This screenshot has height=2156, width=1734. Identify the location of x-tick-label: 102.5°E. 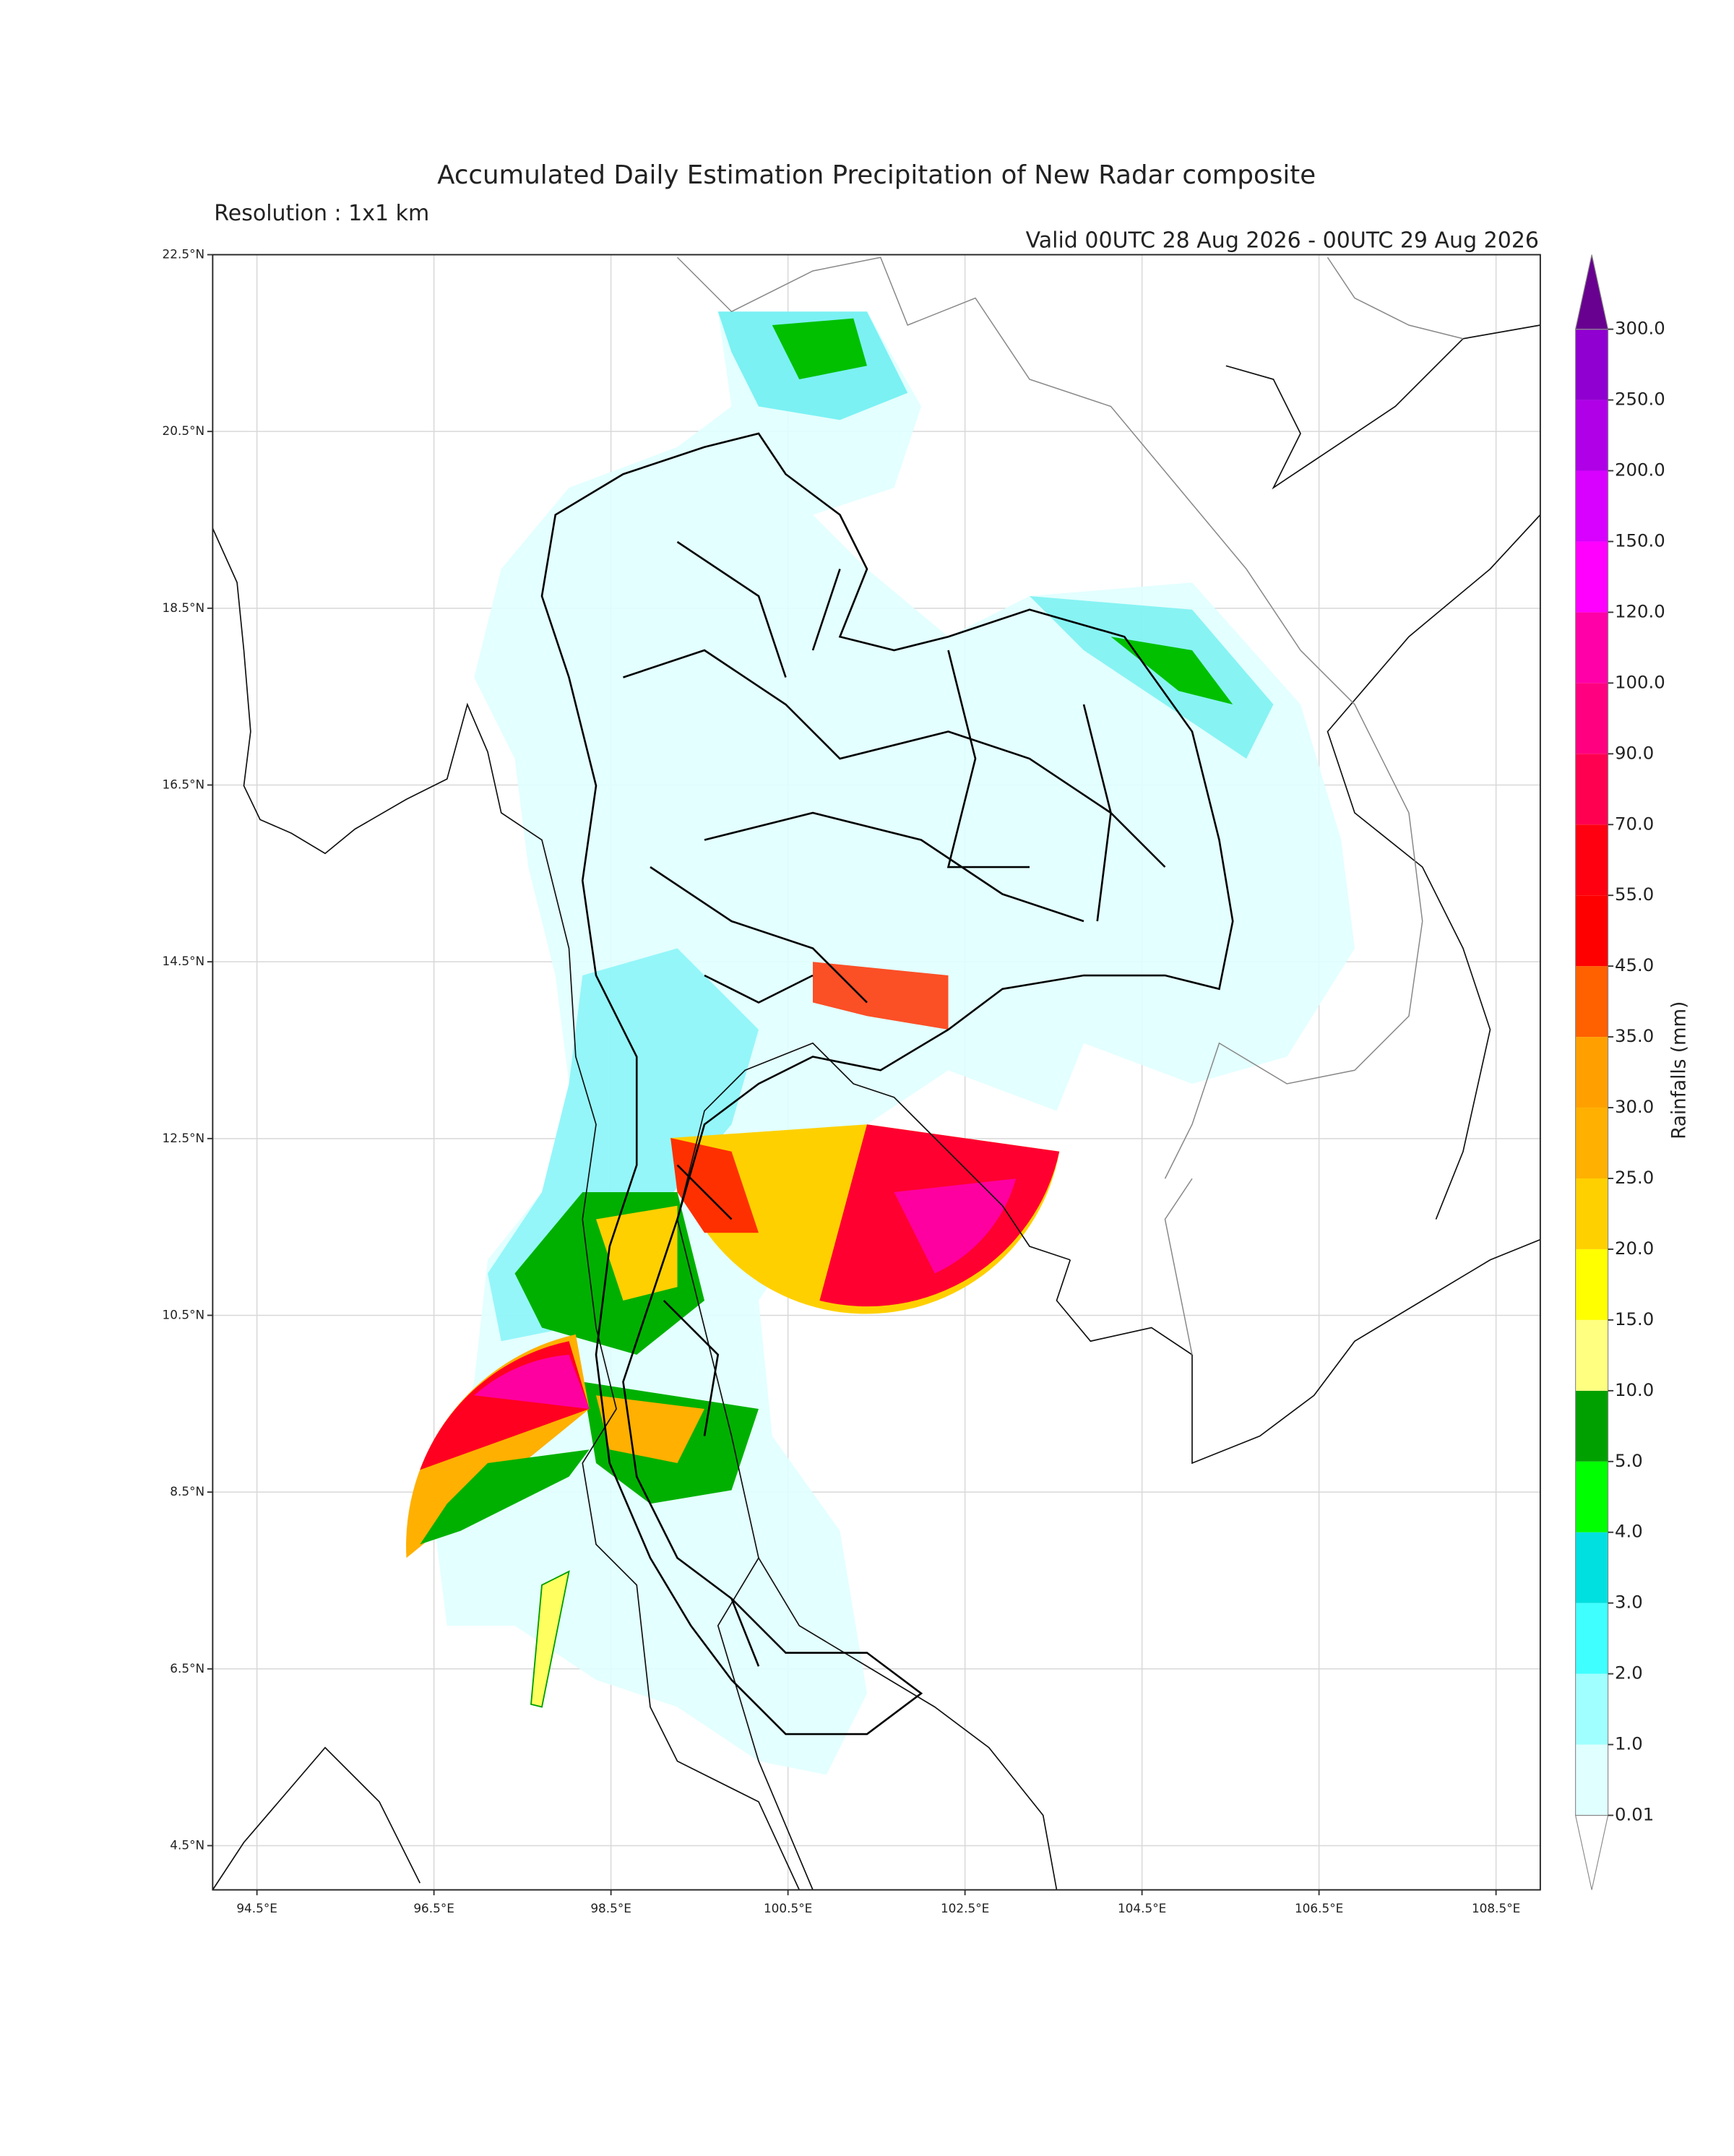
(965, 1908).